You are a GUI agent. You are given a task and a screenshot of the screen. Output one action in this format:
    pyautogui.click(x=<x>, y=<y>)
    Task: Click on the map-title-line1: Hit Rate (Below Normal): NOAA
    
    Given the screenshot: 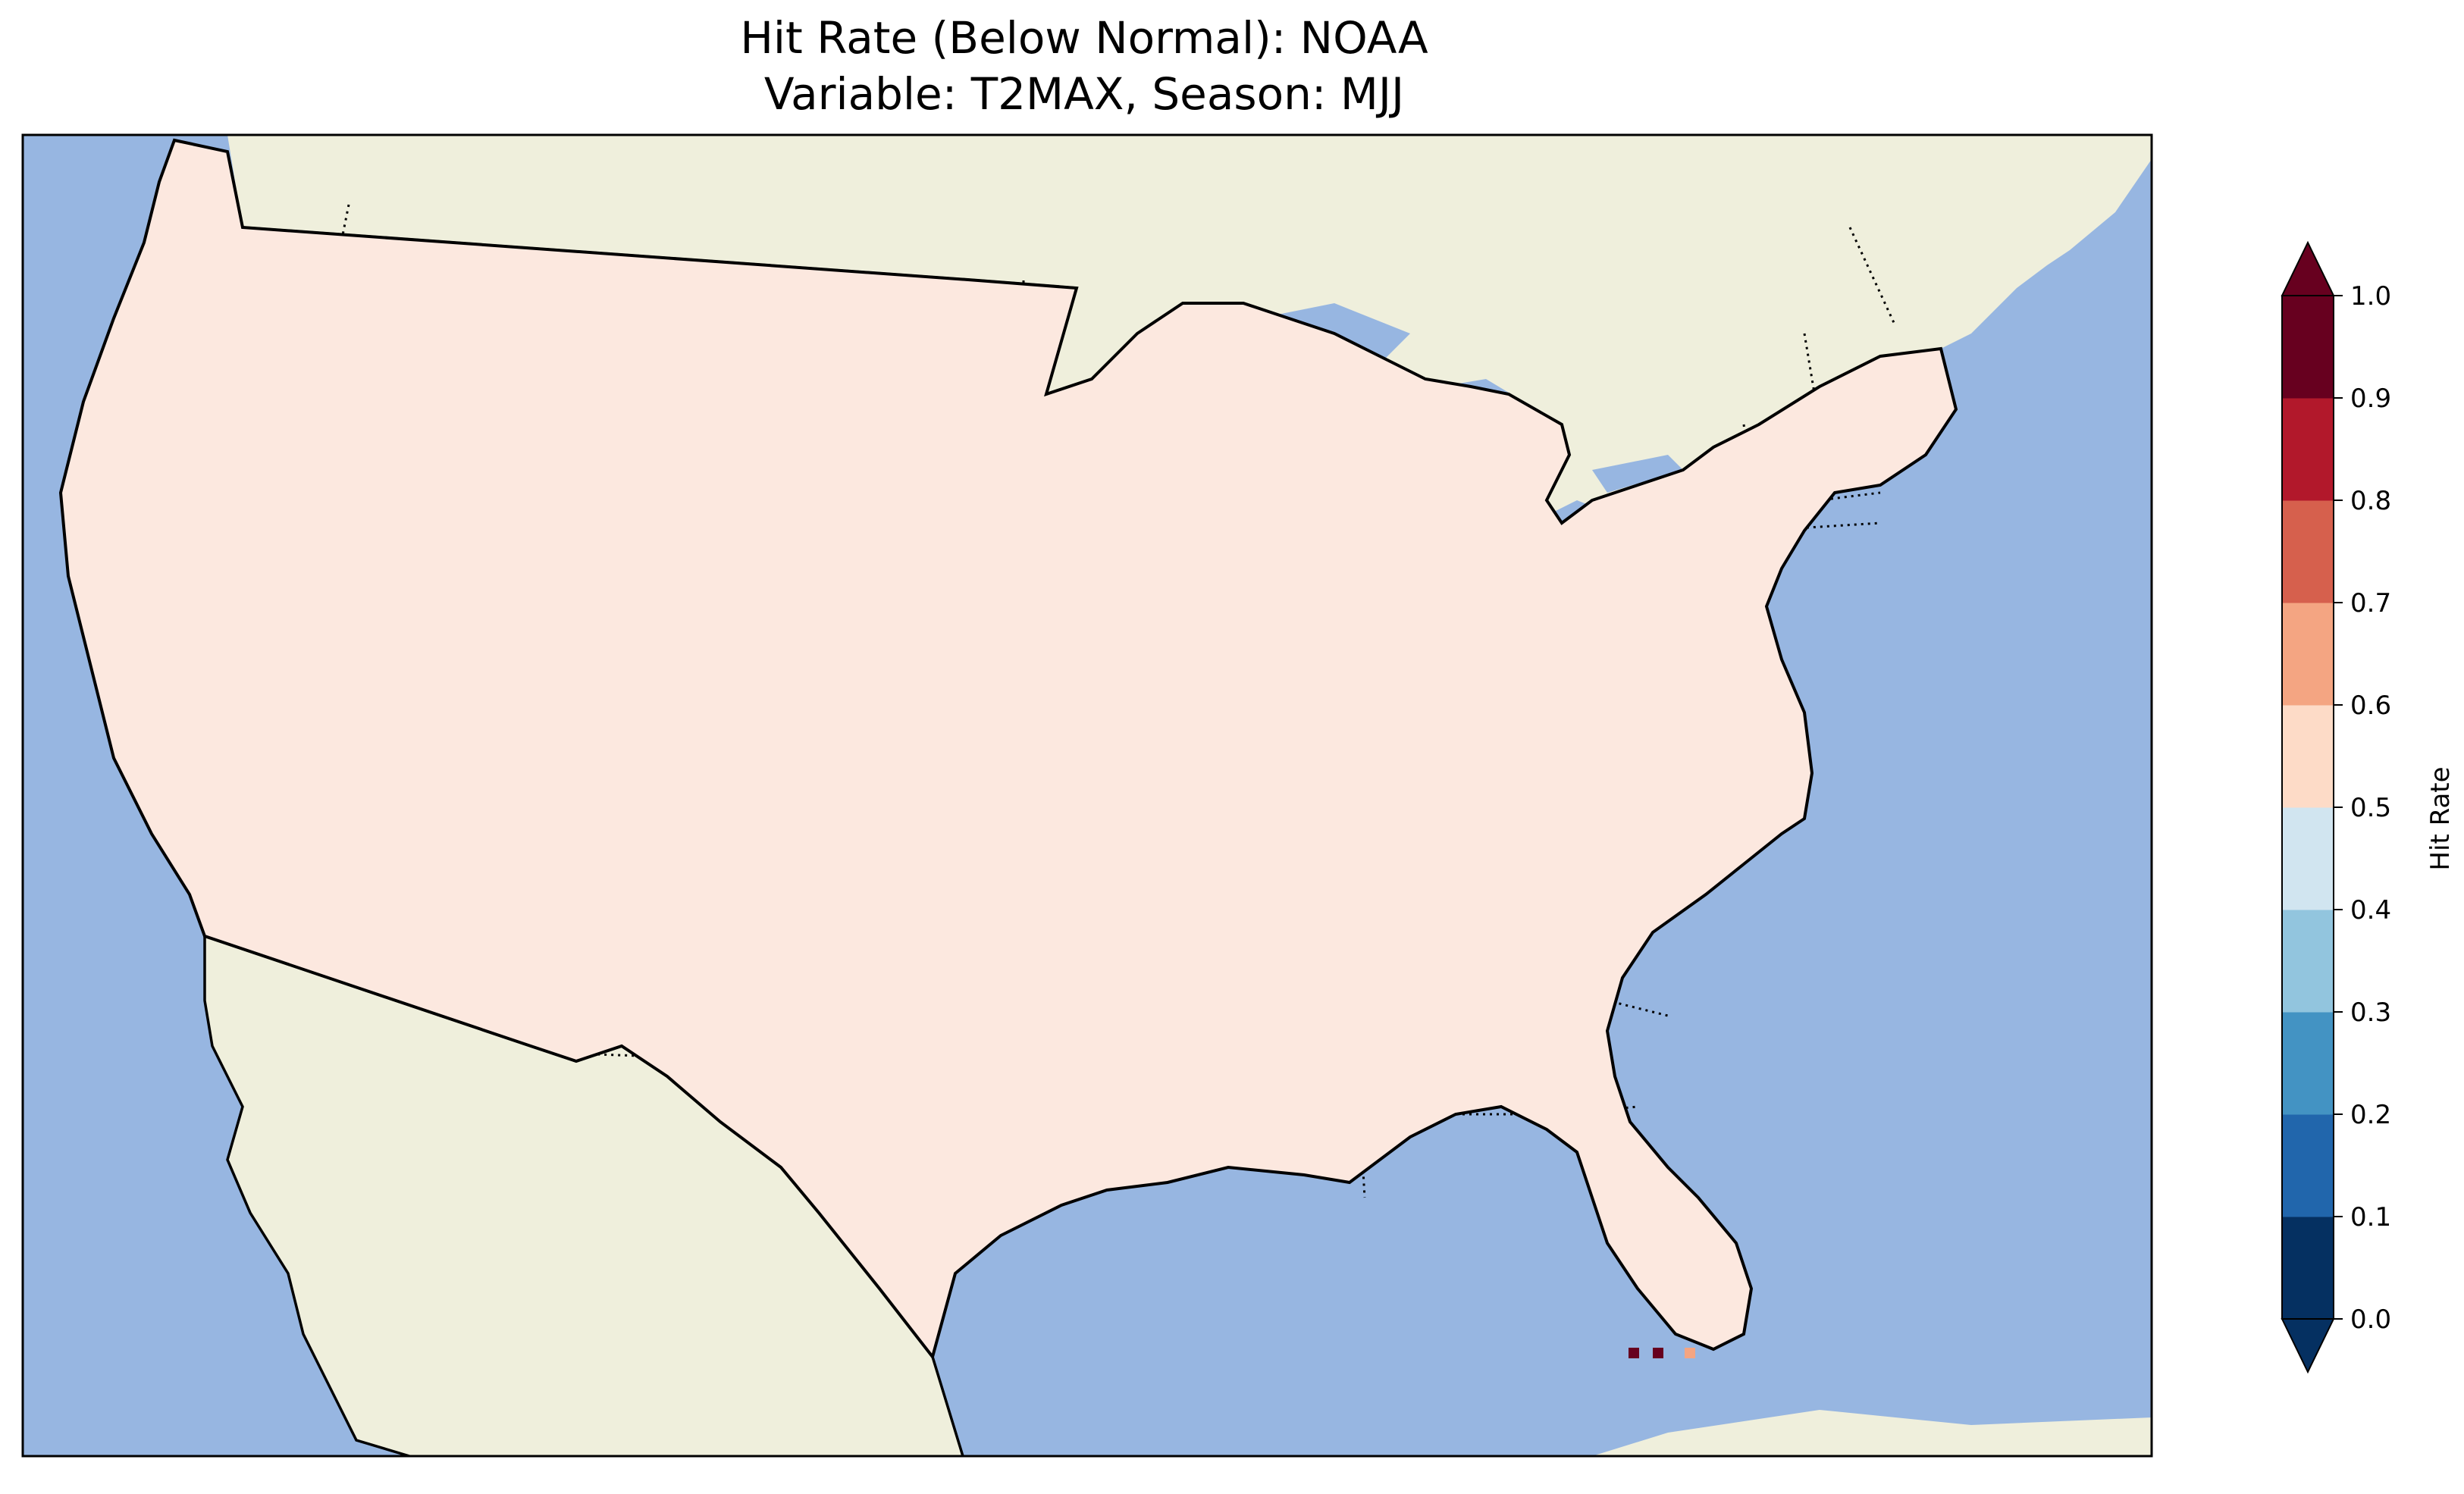 What is the action you would take?
    pyautogui.click(x=1084, y=38)
    